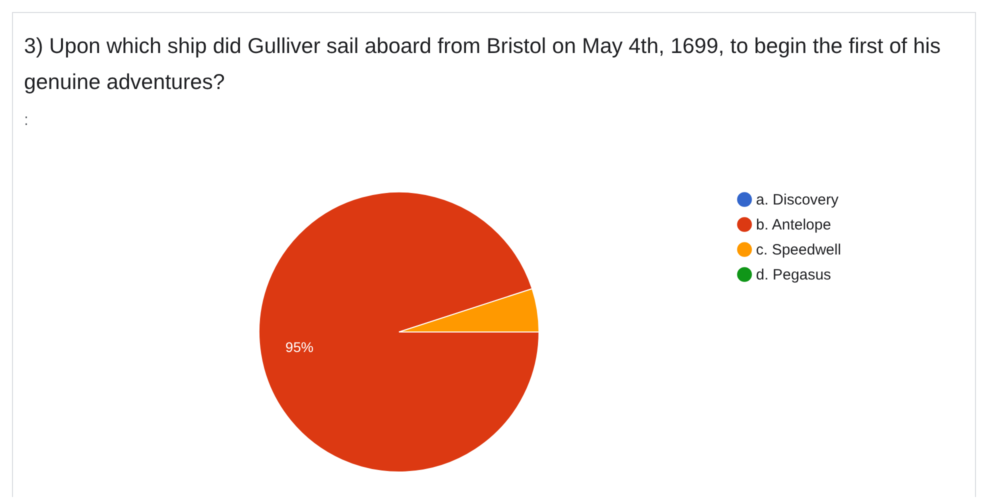 Image resolution: width=984 pixels, height=499 pixels. Describe the element at coordinates (794, 275) in the screenshot. I see `legend-label: d. Pegasus` at that location.